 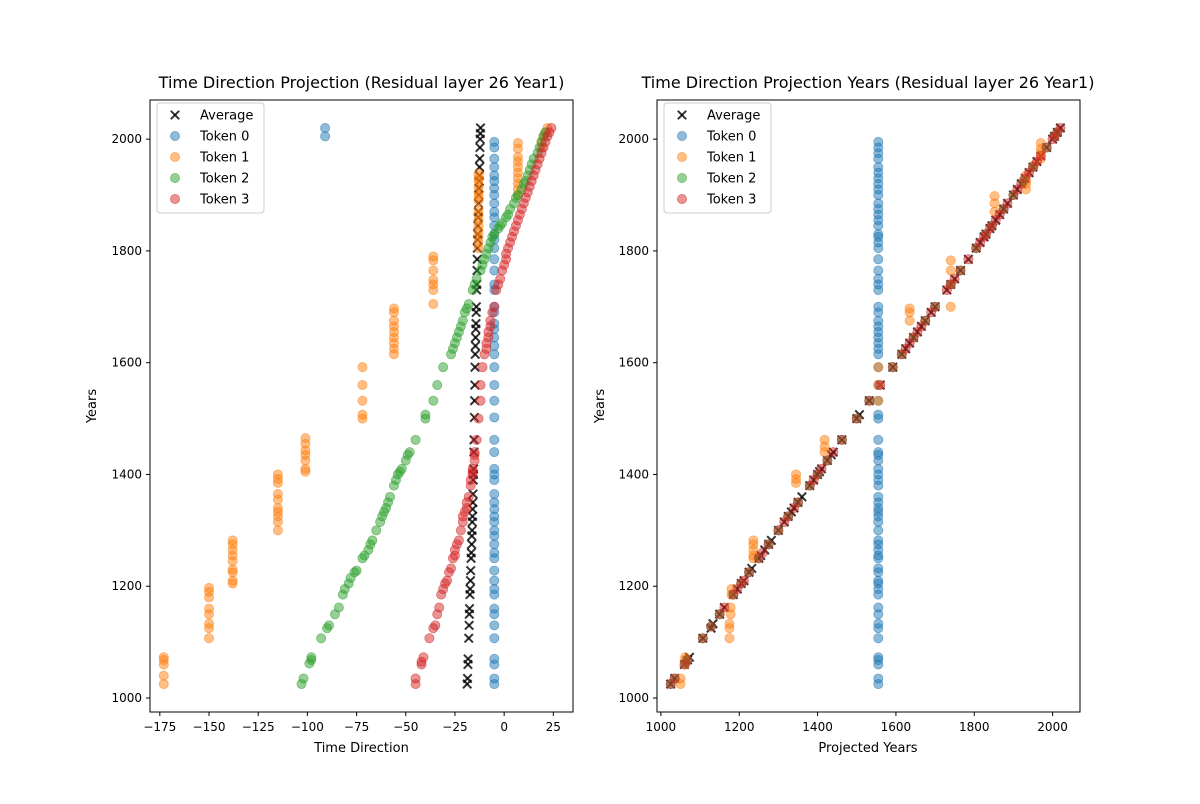 I want to click on legend-box, so click(x=717, y=158).